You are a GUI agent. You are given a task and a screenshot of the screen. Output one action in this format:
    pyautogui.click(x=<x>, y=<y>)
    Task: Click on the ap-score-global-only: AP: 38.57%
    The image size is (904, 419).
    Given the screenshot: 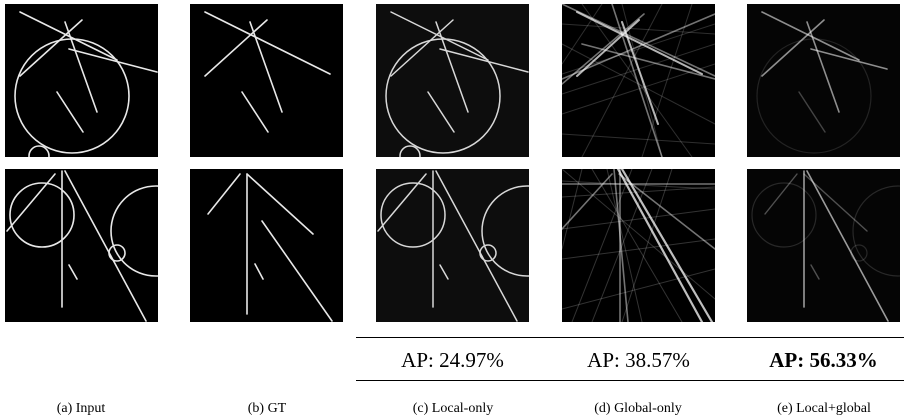 What is the action you would take?
    pyautogui.click(x=638, y=360)
    